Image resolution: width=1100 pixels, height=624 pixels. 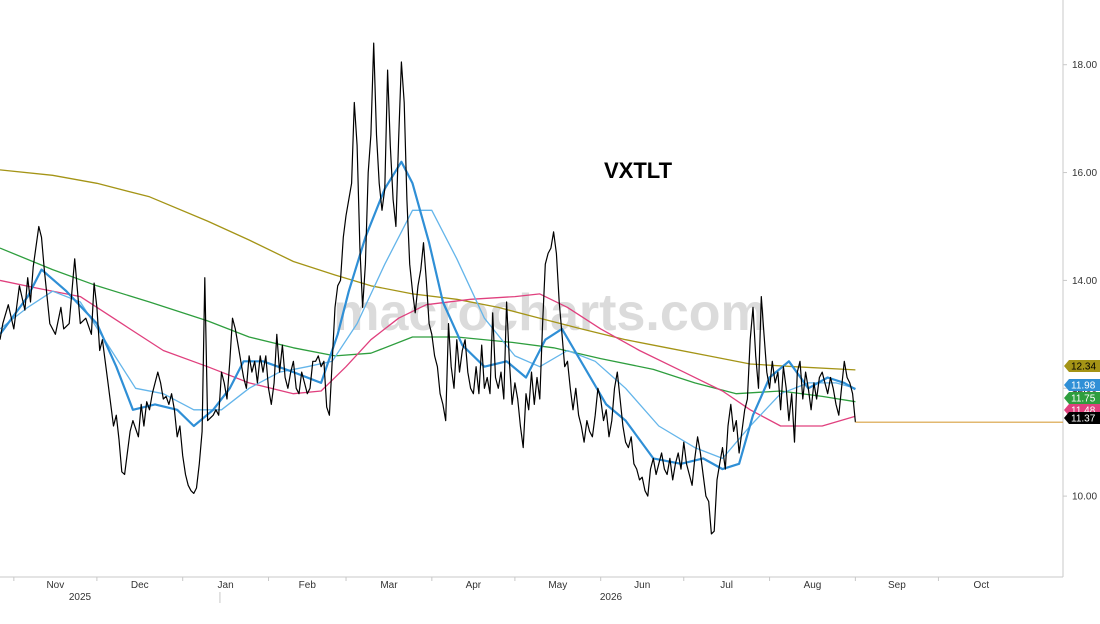 I want to click on x-tick-label-month: Sep, so click(x=897, y=585).